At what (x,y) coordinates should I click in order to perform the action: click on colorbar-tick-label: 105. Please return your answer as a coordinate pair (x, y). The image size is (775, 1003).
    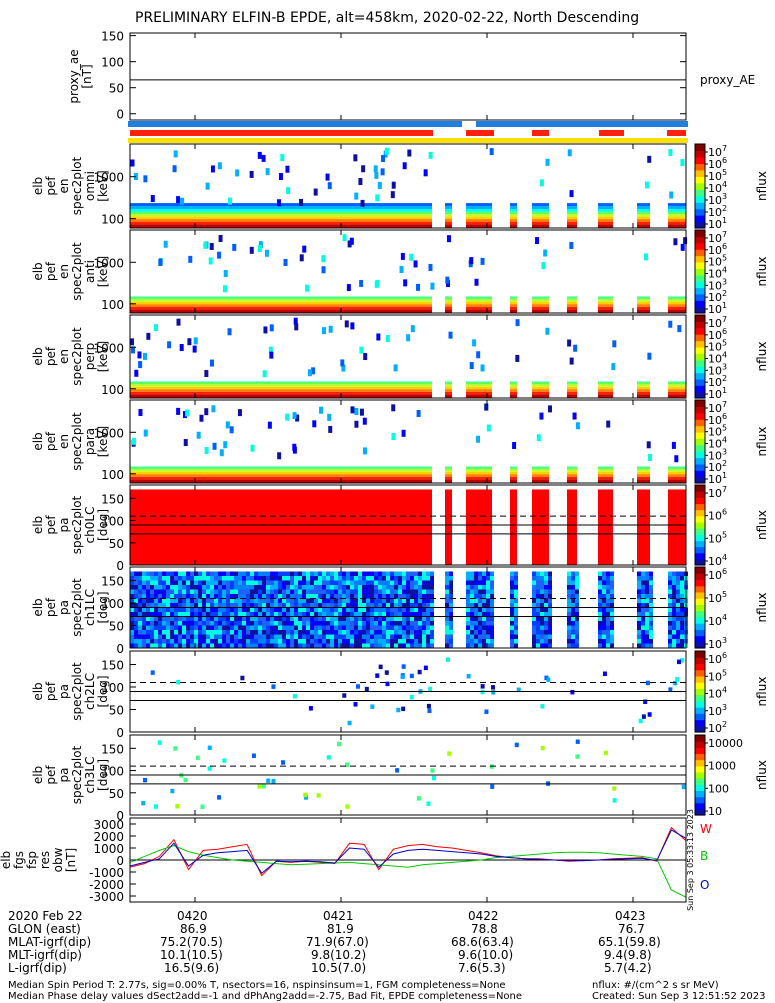
    Looking at the image, I should click on (717, 537).